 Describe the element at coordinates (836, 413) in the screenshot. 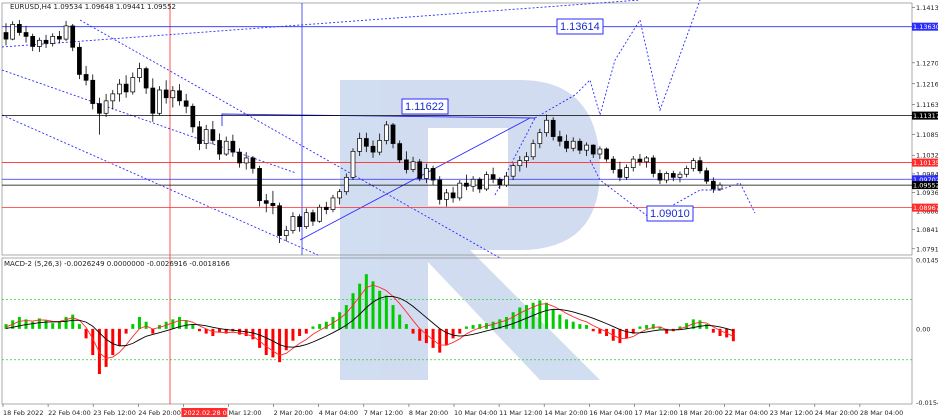

I see `time-tick-label: 24 Mar 20:00` at that location.